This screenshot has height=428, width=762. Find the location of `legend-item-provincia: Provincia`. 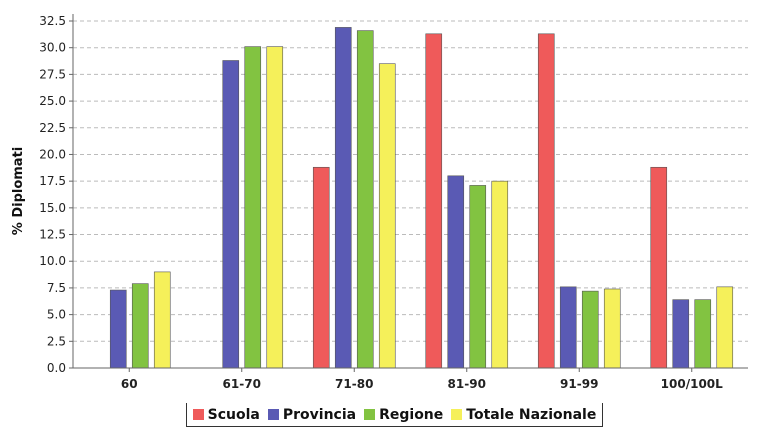

legend-item-provincia: Provincia is located at coordinates (312, 414).